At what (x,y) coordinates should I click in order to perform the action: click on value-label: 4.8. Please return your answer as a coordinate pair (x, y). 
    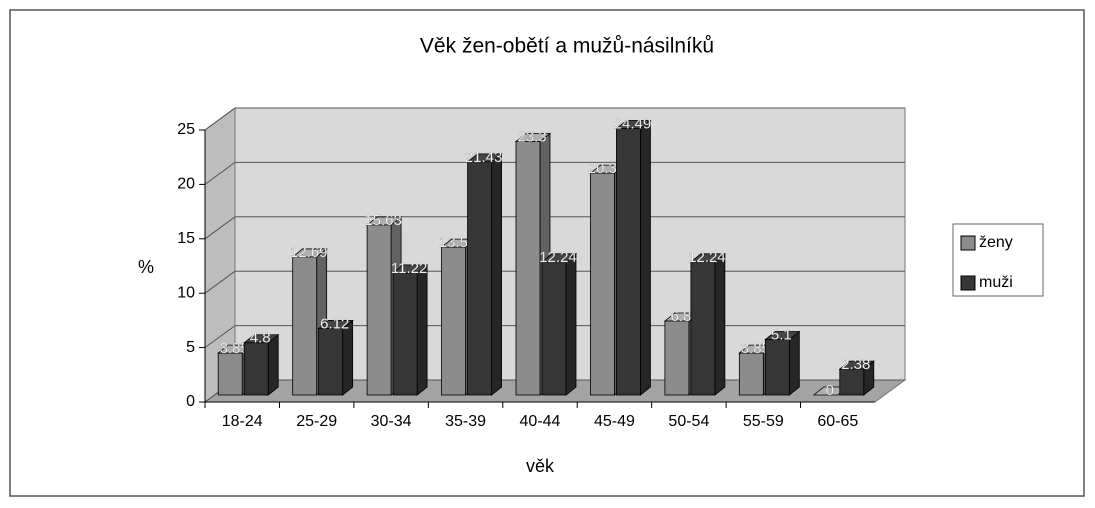
    Looking at the image, I should click on (260, 338).